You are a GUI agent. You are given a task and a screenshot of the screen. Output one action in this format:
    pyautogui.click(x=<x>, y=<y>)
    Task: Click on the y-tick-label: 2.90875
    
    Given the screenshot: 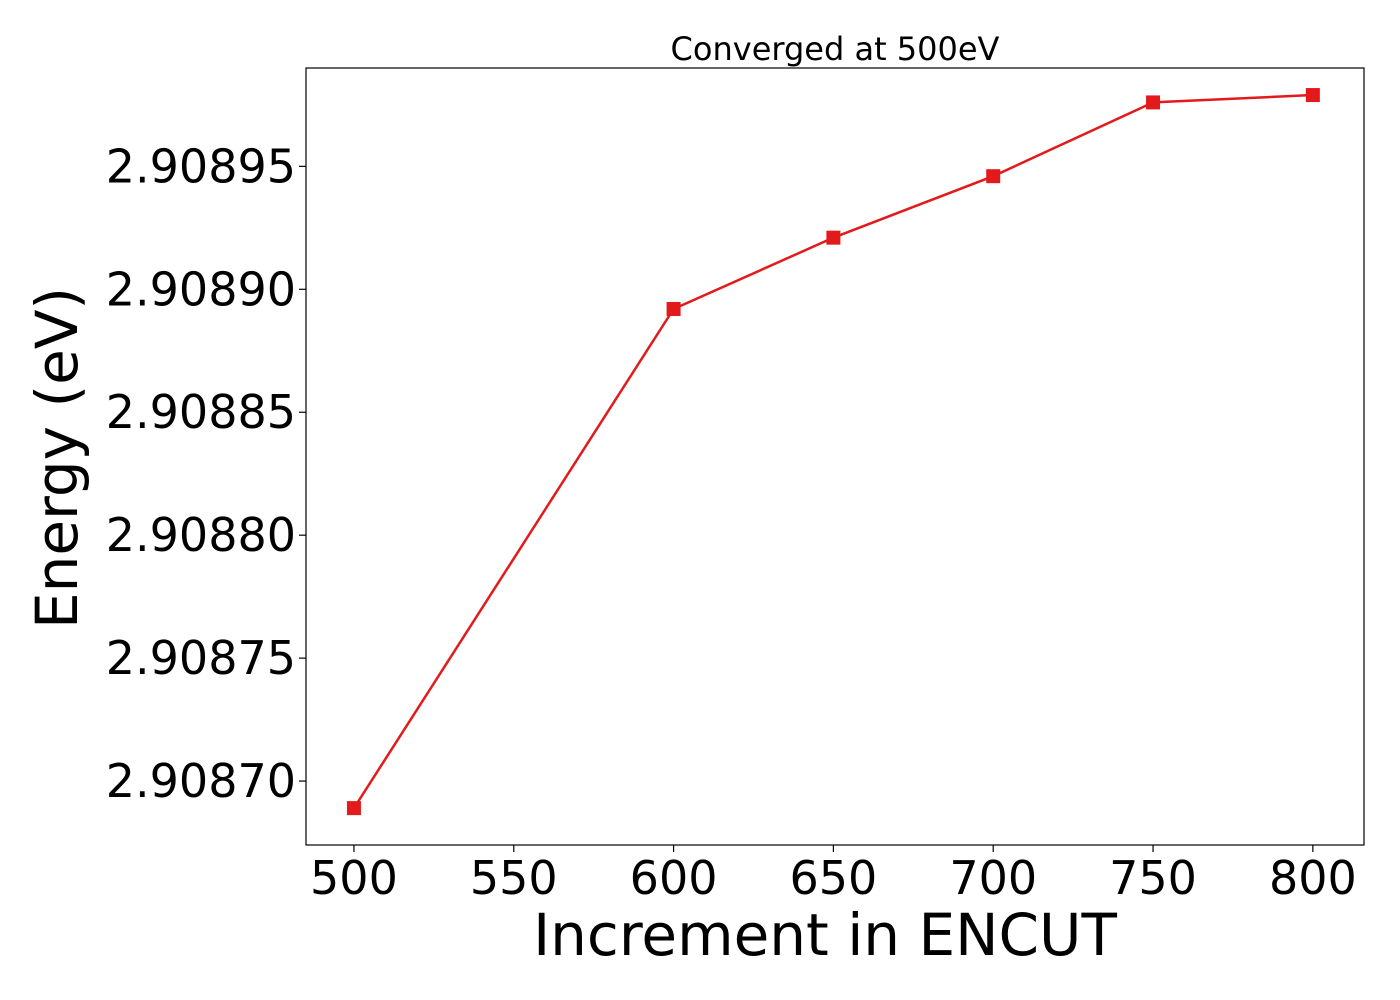 What is the action you would take?
    pyautogui.click(x=201, y=658)
    